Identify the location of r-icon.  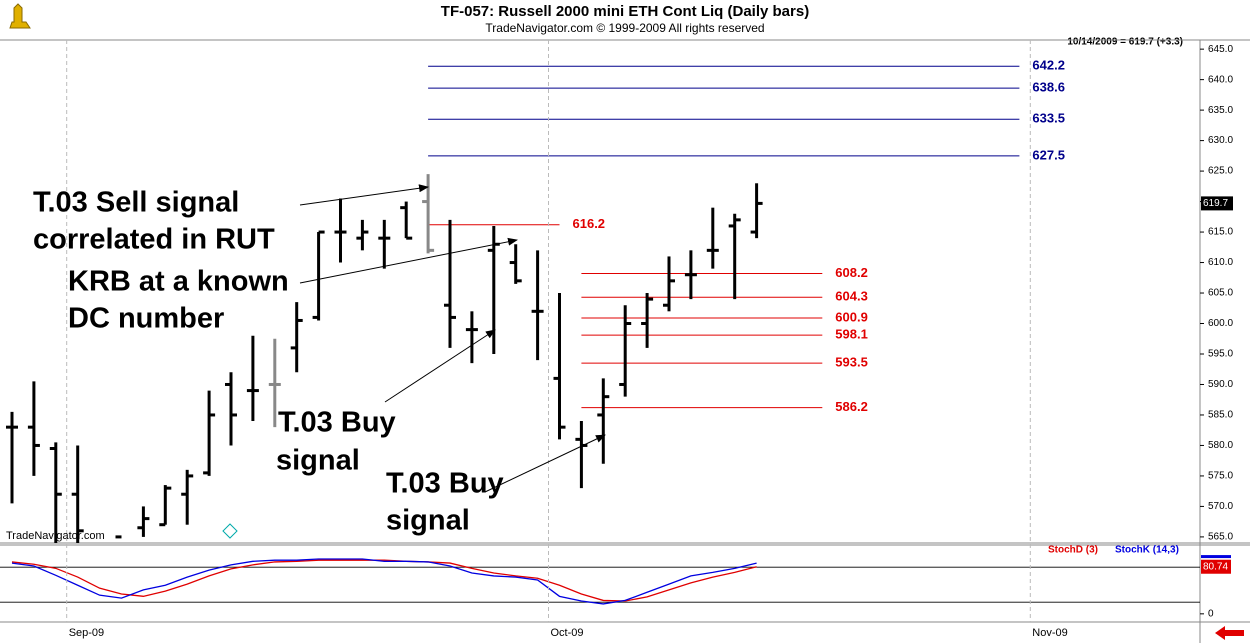
(230, 531).